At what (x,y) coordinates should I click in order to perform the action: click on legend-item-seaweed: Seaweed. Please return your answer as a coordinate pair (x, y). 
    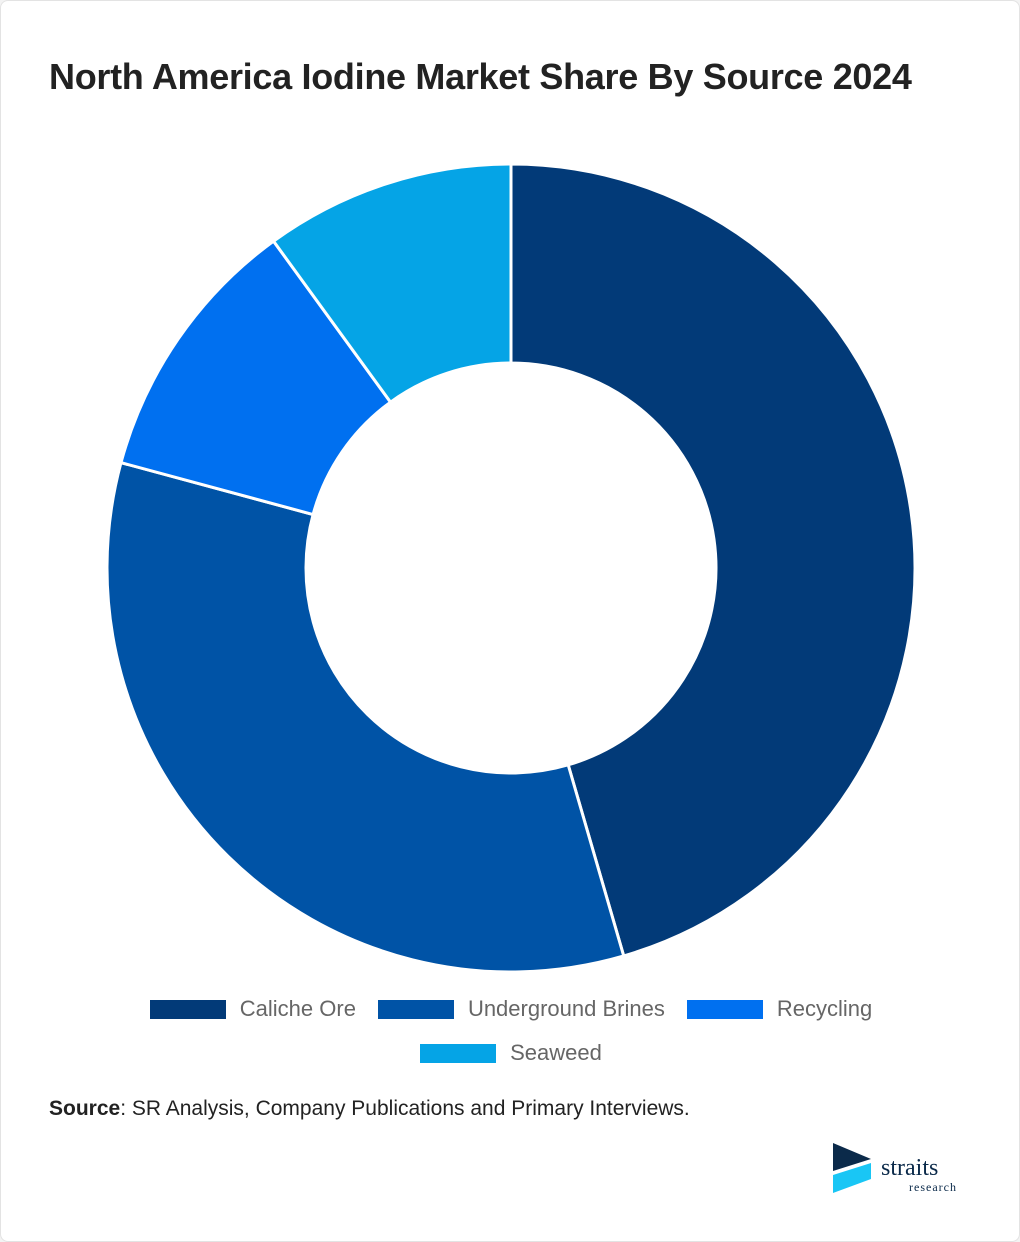
    Looking at the image, I should click on (511, 1053).